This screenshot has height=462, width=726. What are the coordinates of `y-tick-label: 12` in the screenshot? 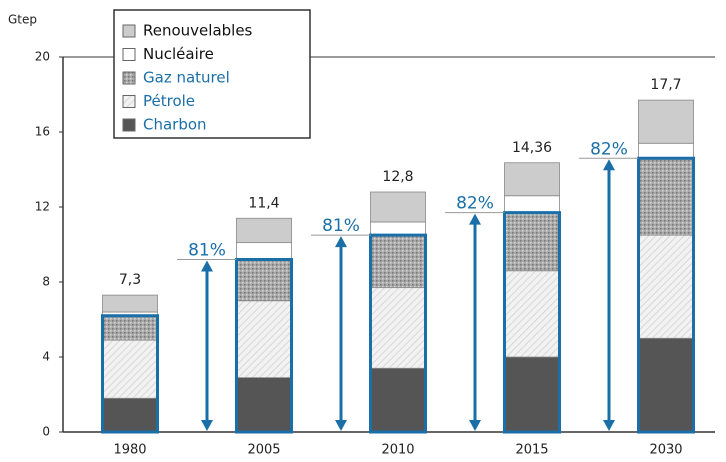 It's located at (42, 207).